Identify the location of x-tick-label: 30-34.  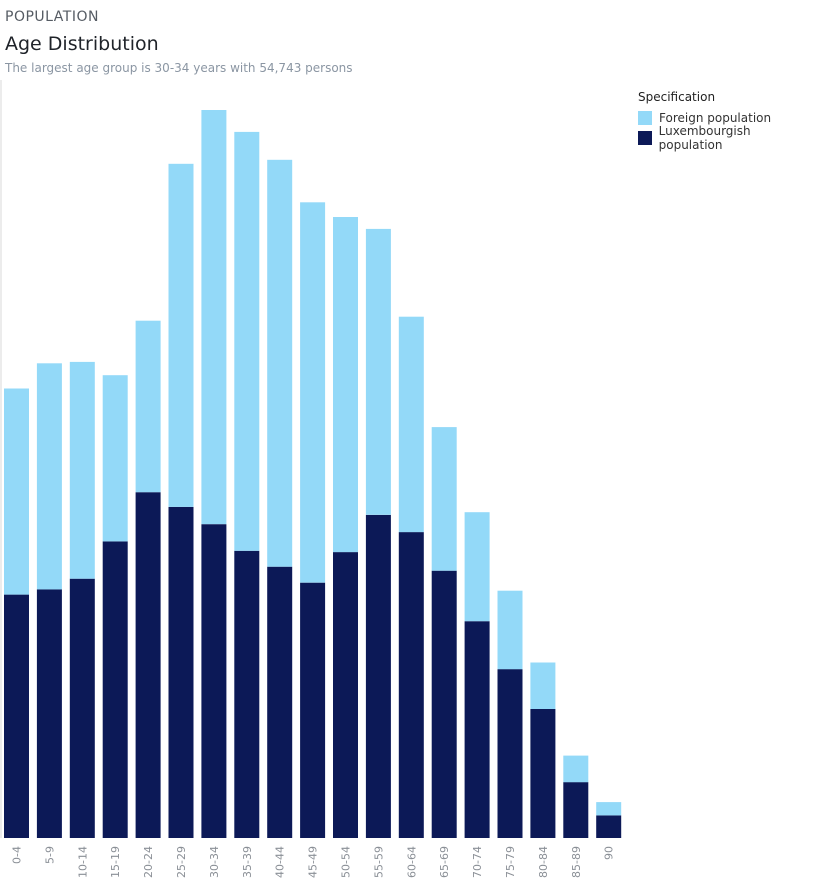
(214, 862).